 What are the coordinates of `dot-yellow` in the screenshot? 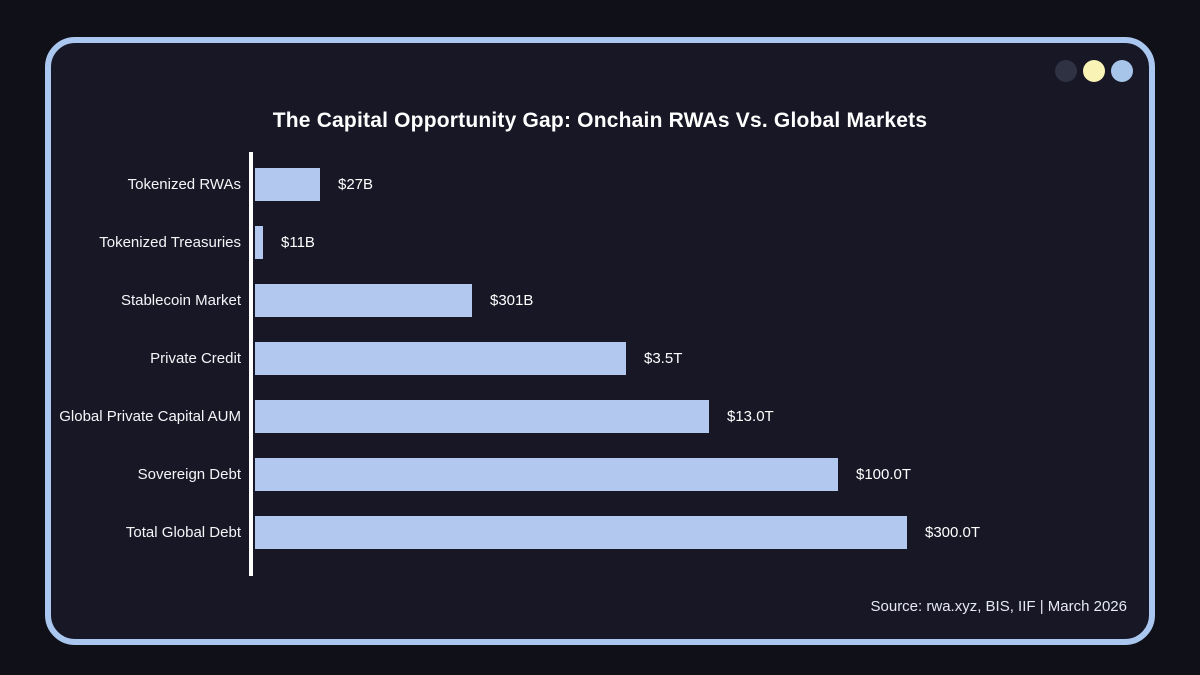 It's located at (1094, 71).